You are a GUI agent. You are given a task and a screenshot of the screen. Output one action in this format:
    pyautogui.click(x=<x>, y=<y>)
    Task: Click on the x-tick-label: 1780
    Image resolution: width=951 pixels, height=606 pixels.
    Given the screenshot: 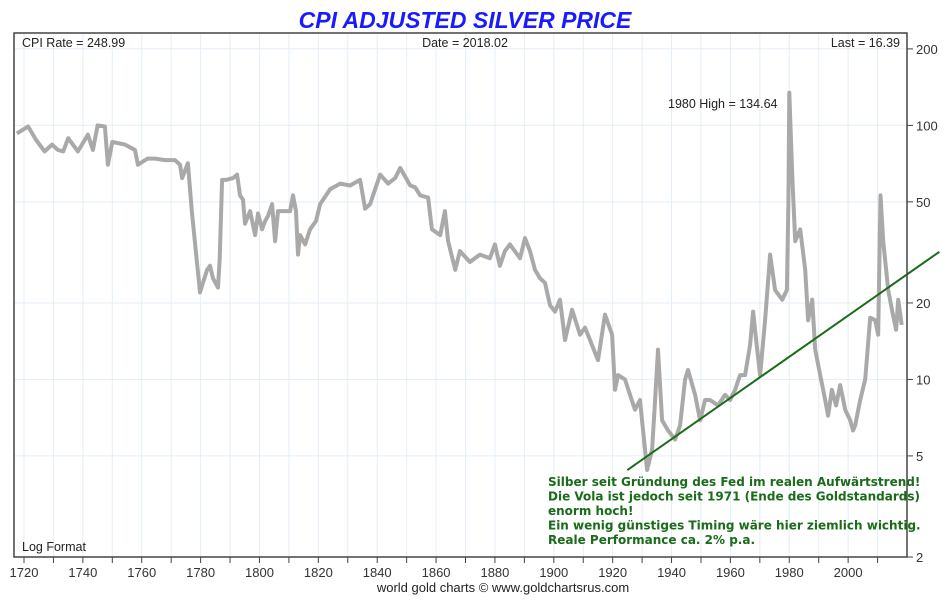 What is the action you would take?
    pyautogui.click(x=200, y=572)
    